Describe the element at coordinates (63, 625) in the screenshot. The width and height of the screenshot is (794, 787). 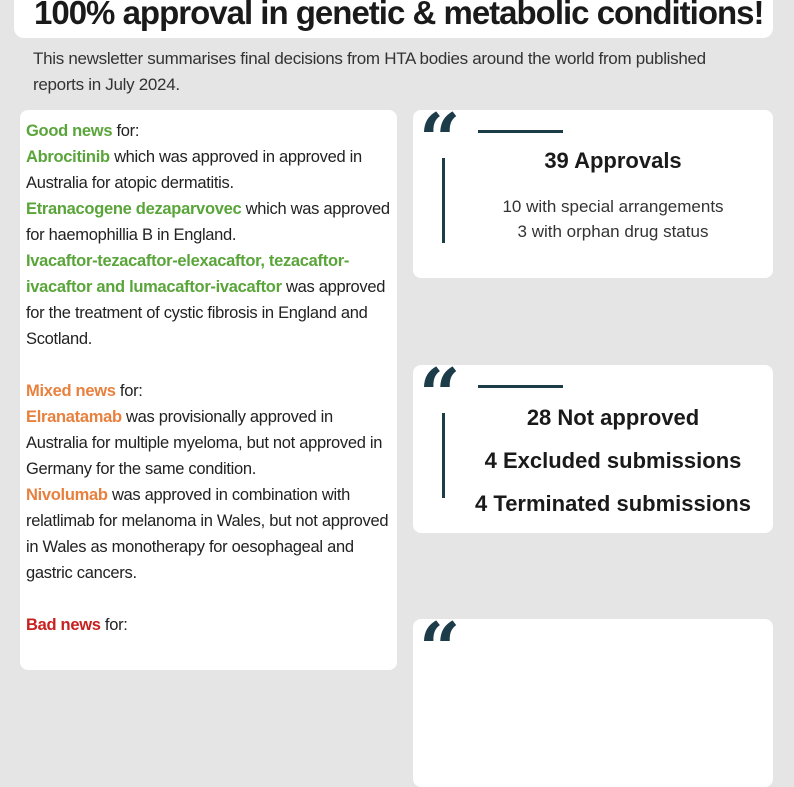
I see `bad-news-heading: Bad news` at that location.